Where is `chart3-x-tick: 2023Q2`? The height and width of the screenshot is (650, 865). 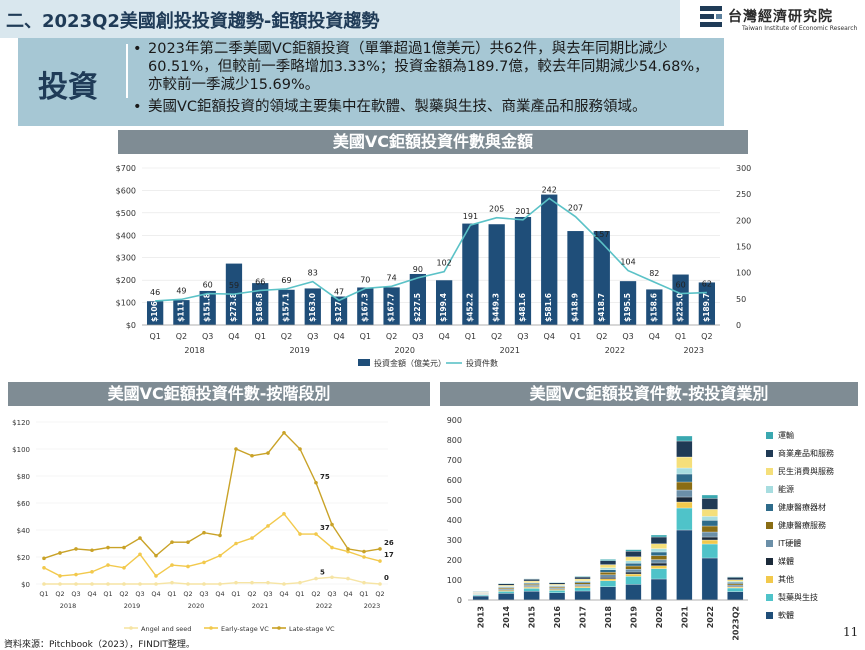 chart3-x-tick: 2023Q2 is located at coordinates (735, 623).